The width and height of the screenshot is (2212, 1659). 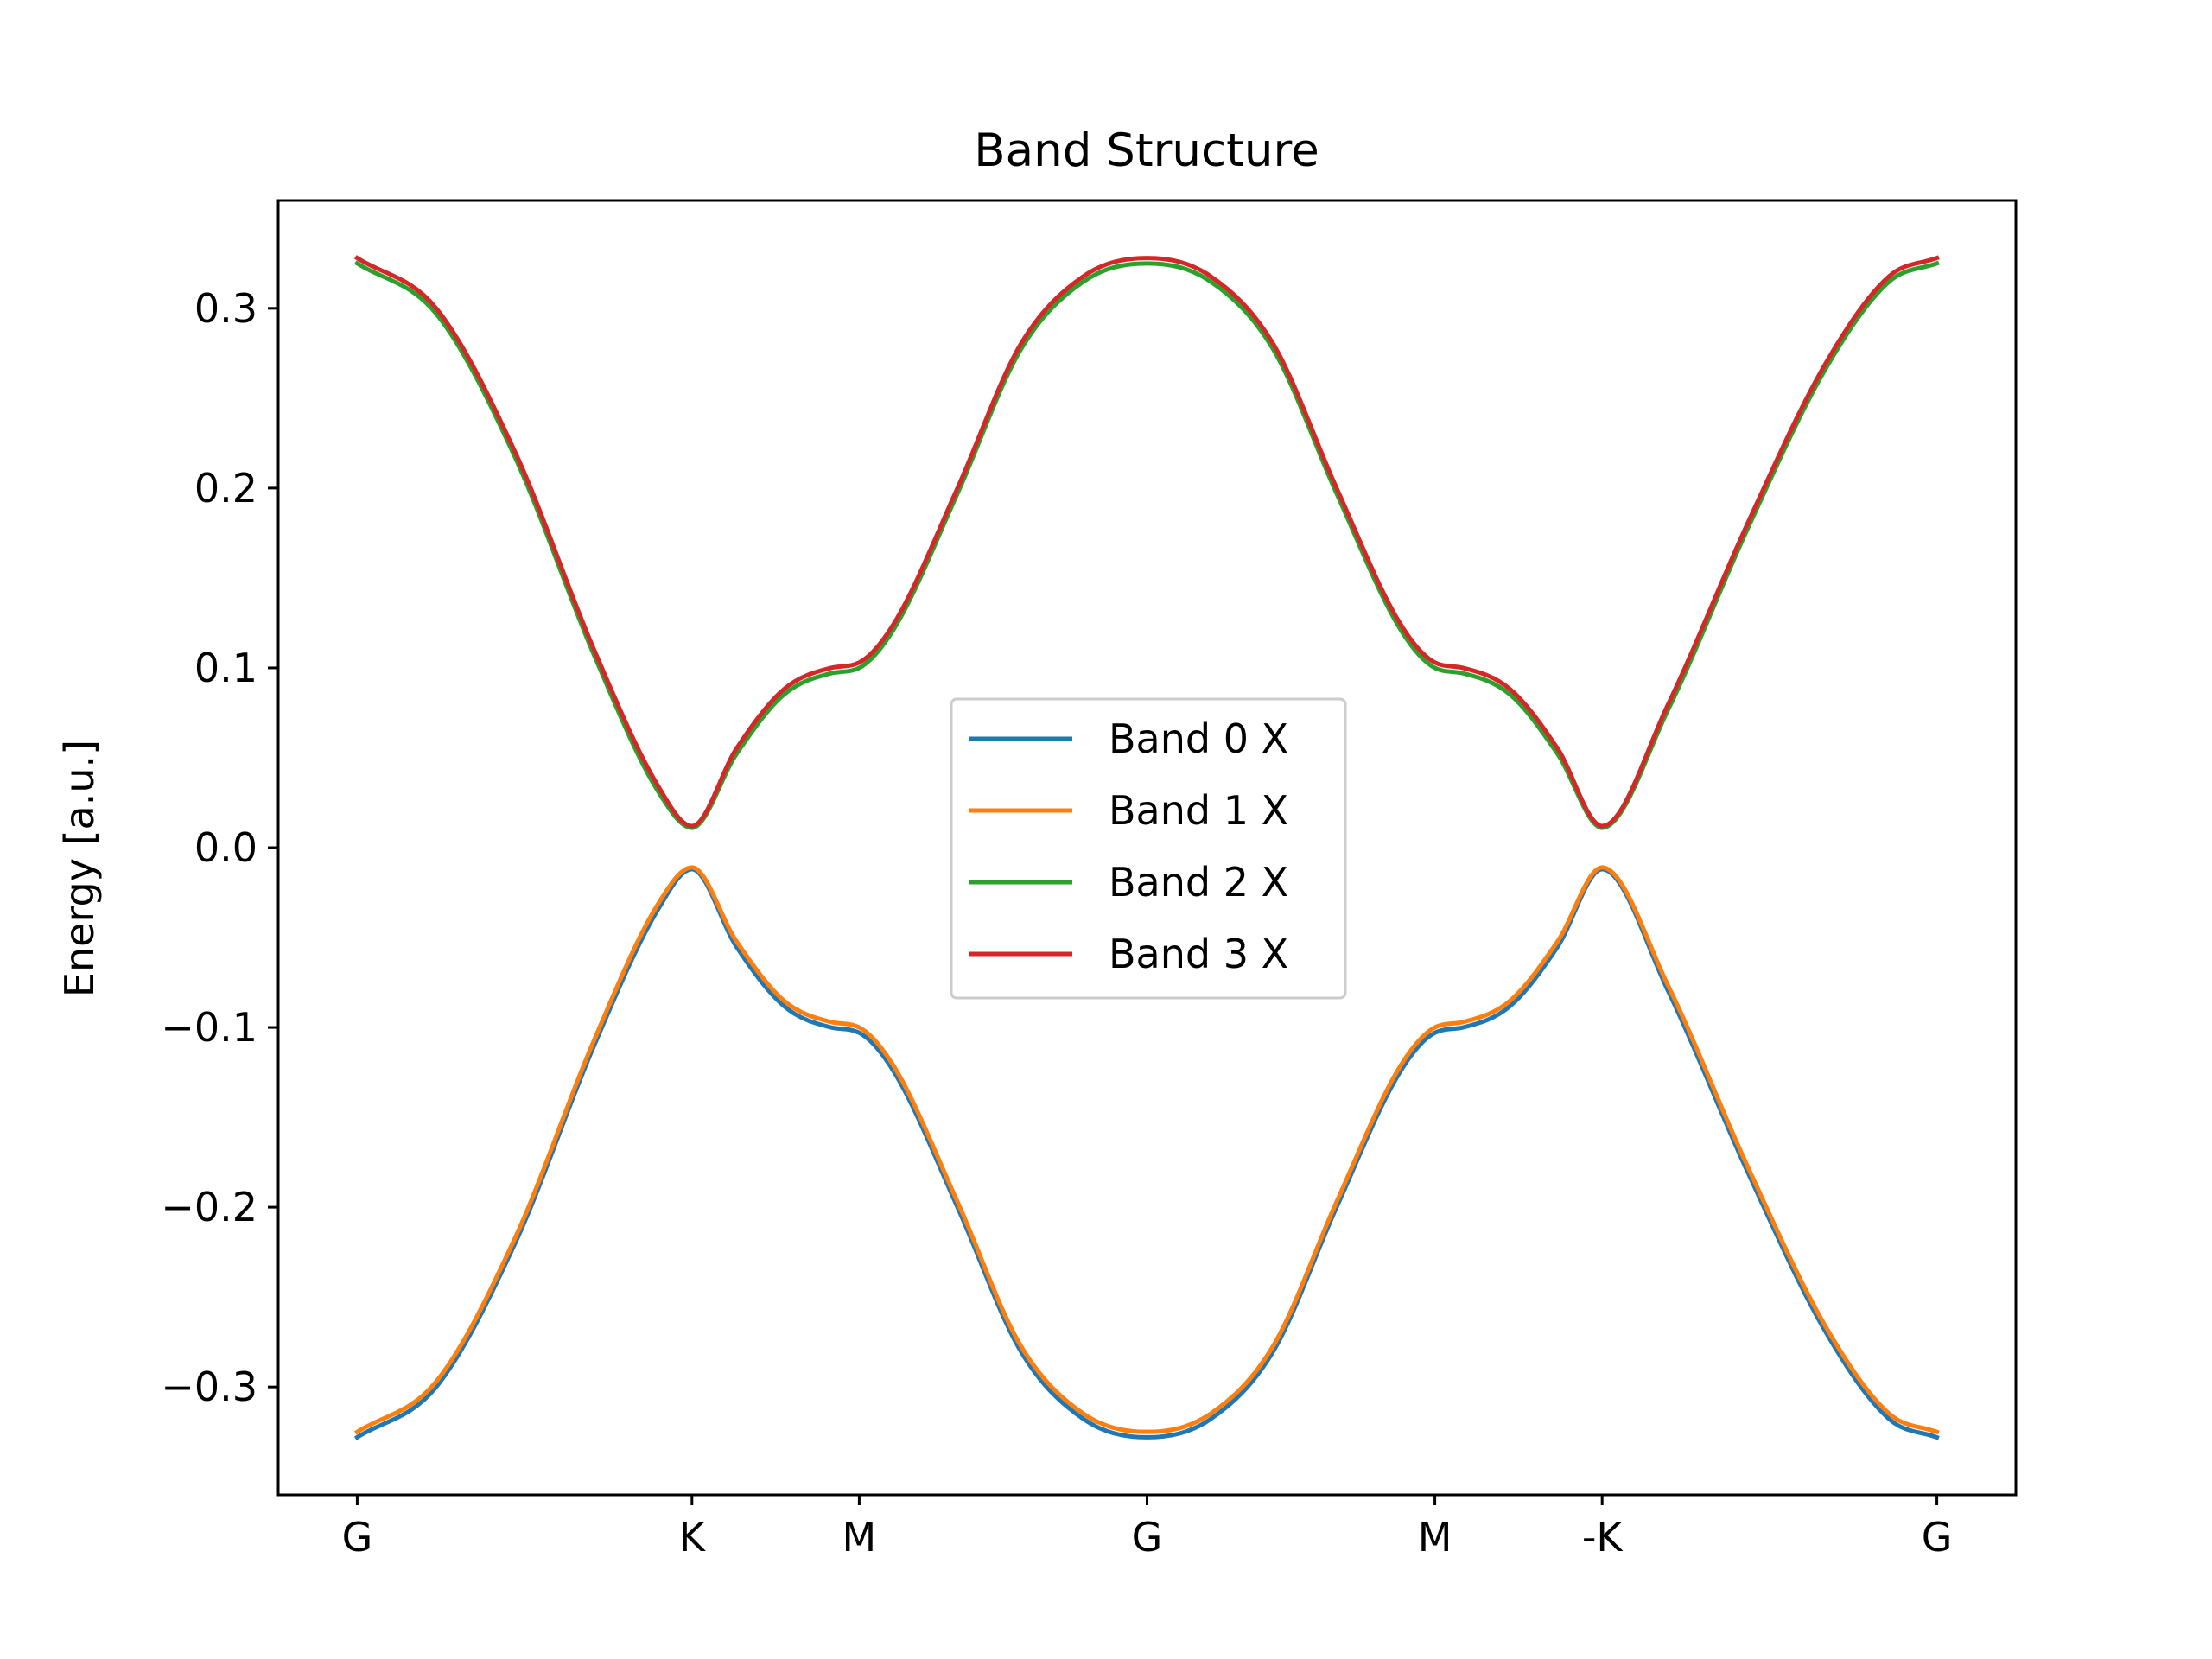 What do you see at coordinates (209, 1027) in the screenshot?
I see `y-tick-label: −0.1` at bounding box center [209, 1027].